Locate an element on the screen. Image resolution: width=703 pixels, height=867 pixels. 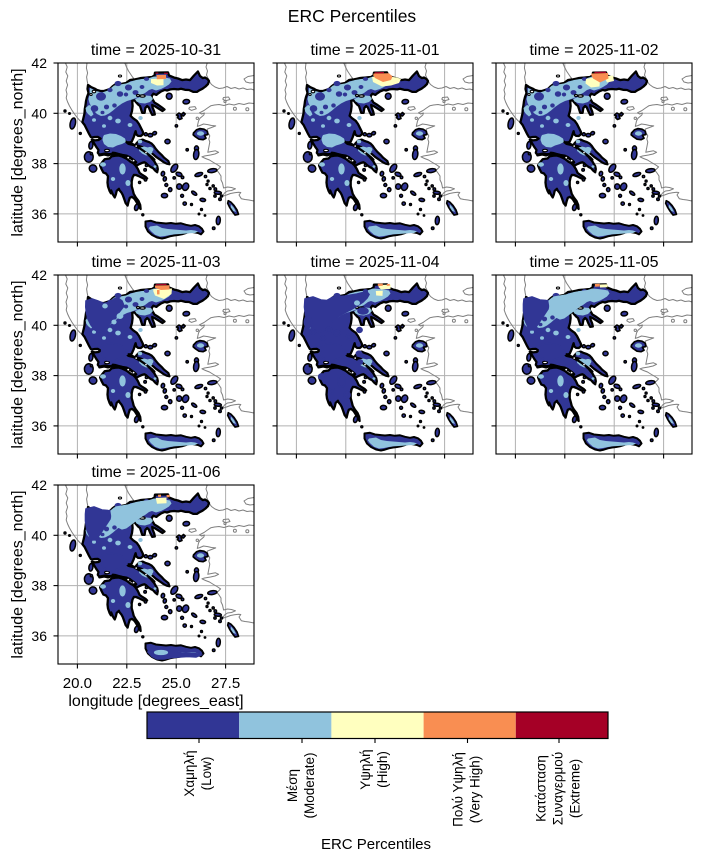
svg-text: Χαμηλή is located at coordinates (189, 773).